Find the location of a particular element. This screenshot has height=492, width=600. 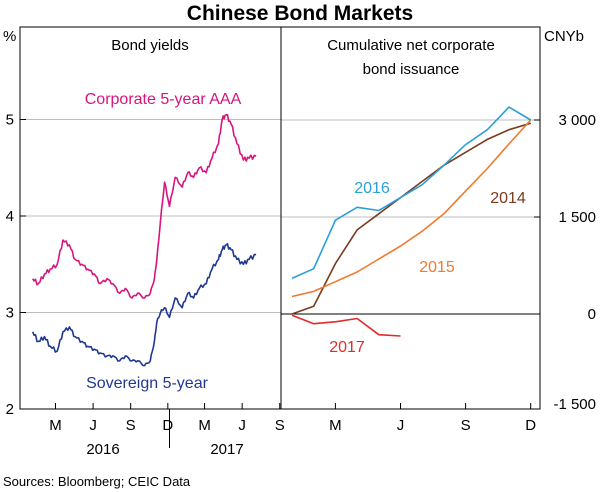

series-label-2015: 2015 is located at coordinates (437, 267).